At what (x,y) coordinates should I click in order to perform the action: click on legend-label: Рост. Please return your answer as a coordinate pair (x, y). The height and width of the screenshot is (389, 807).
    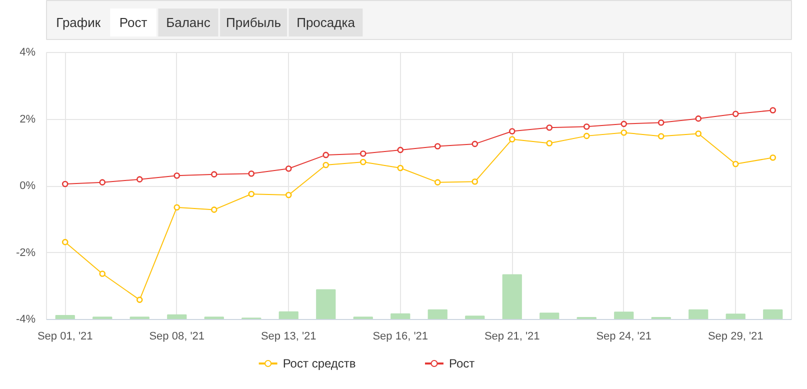
    Looking at the image, I should click on (462, 363).